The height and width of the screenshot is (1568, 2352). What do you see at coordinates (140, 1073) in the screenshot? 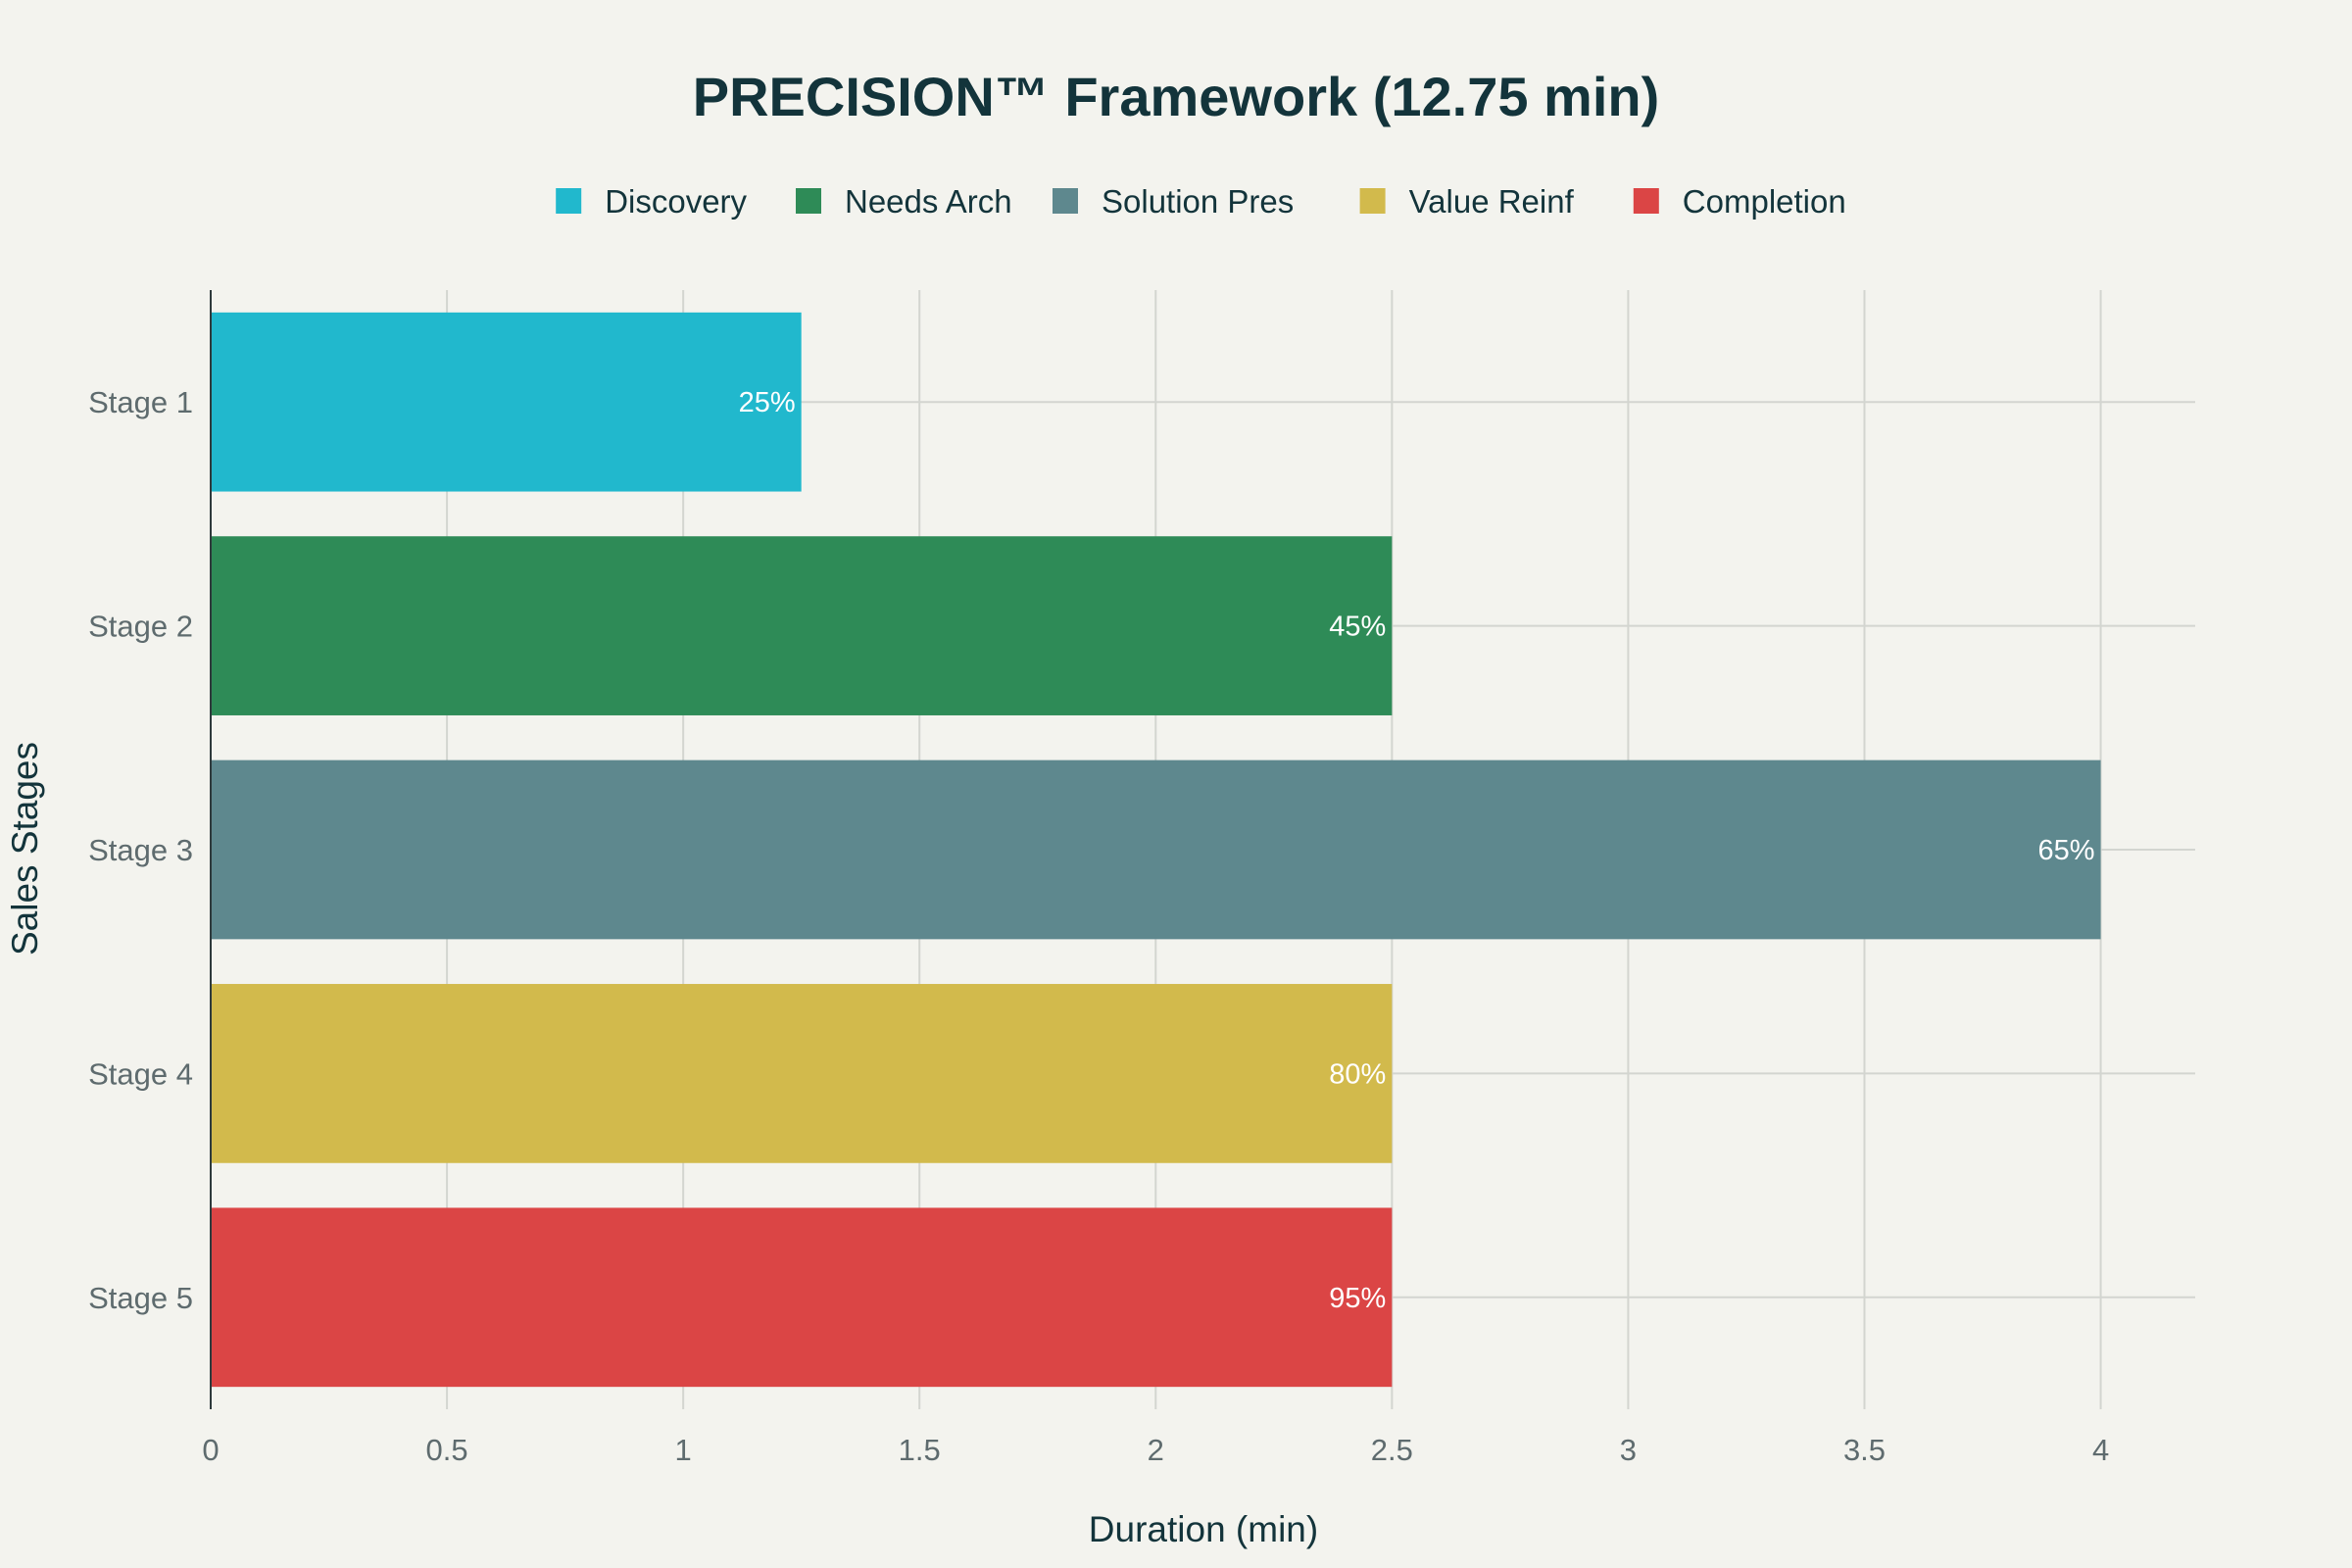
I see `y-tick-label-4: Stage 4` at bounding box center [140, 1073].